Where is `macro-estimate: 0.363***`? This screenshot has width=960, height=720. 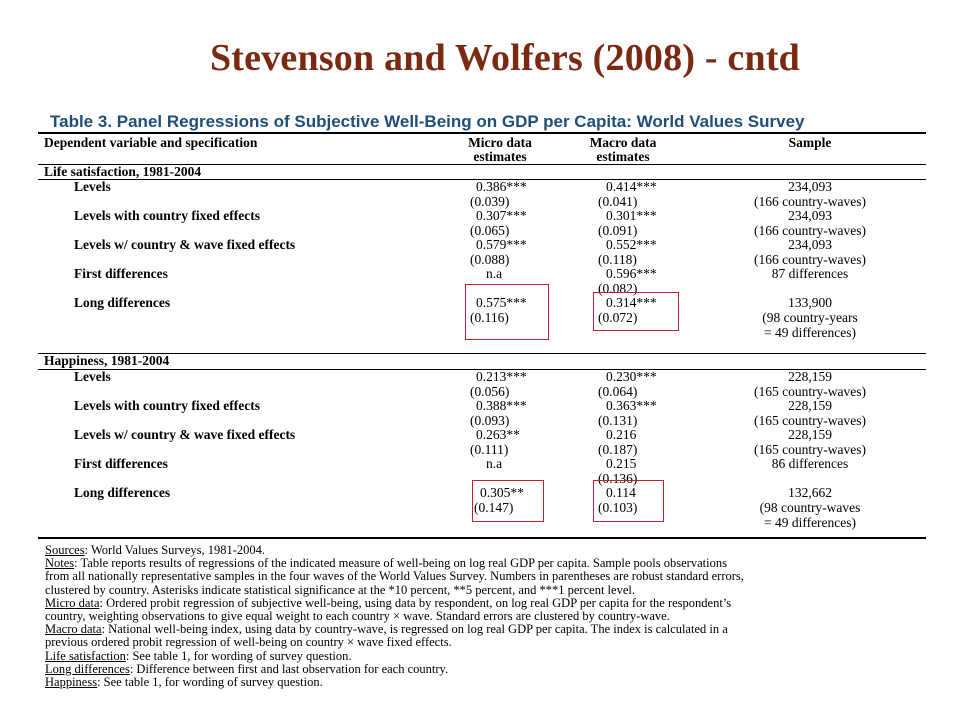
macro-estimate: 0.363*** is located at coordinates (631, 405).